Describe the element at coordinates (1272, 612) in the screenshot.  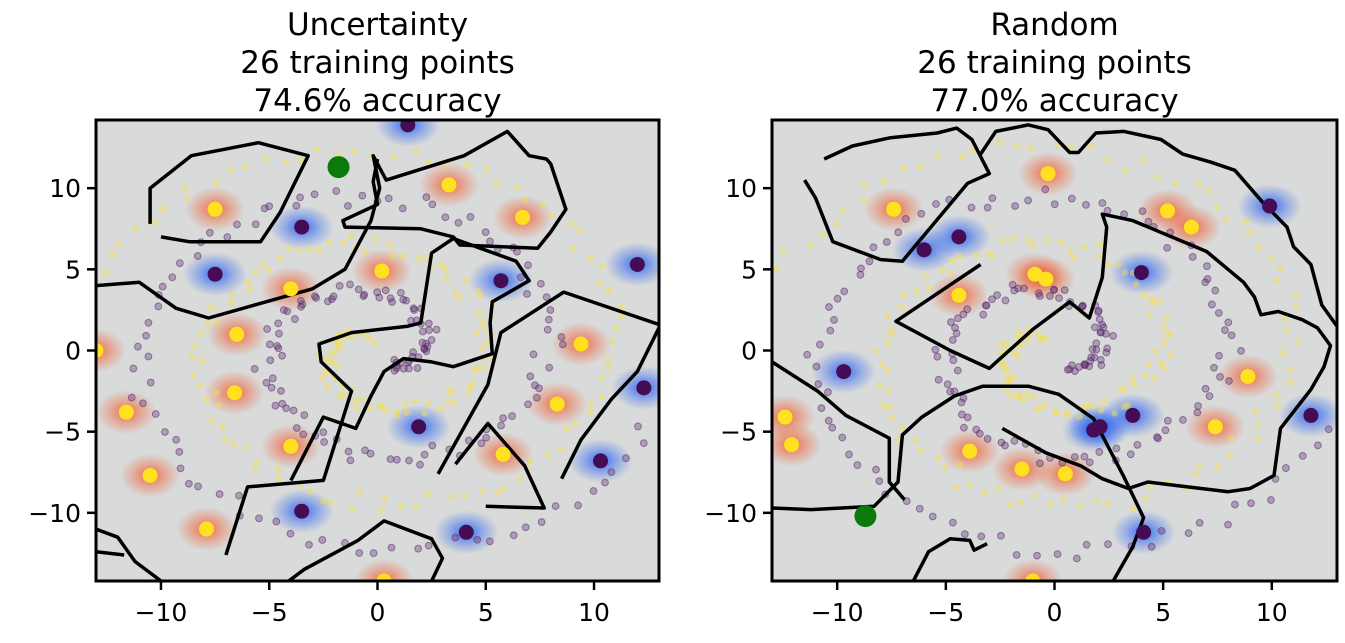
I see `x-tick-label: 10` at that location.